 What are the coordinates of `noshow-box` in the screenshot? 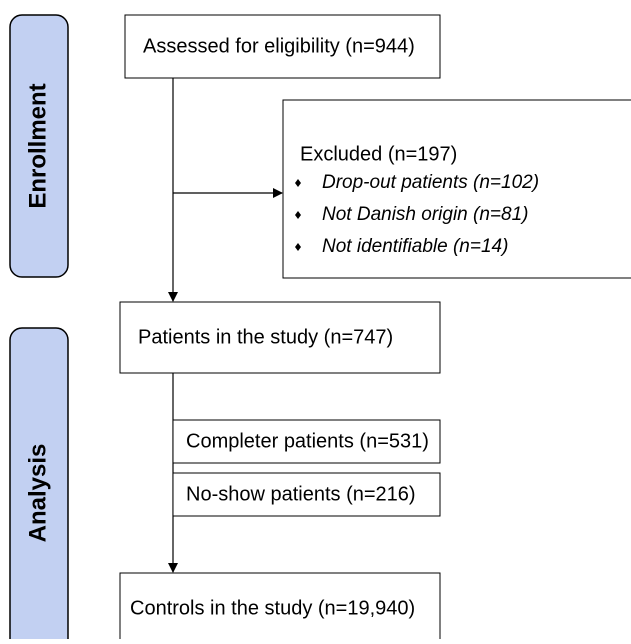 It's located at (306, 494).